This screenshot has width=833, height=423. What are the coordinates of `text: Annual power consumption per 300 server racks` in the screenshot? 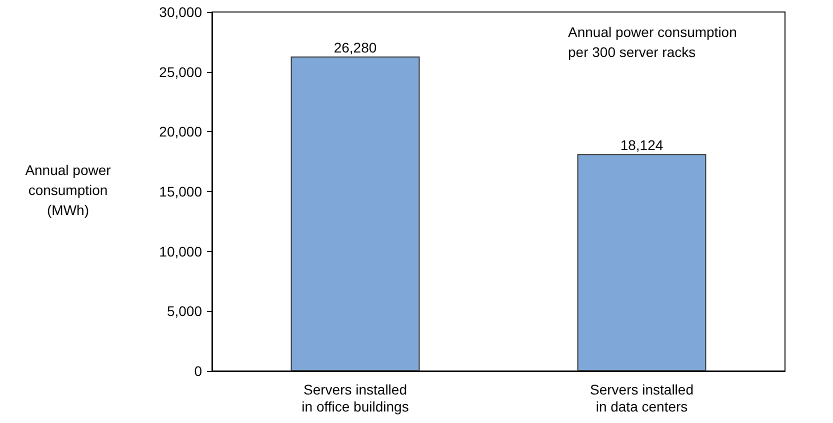 It's located at (652, 42).